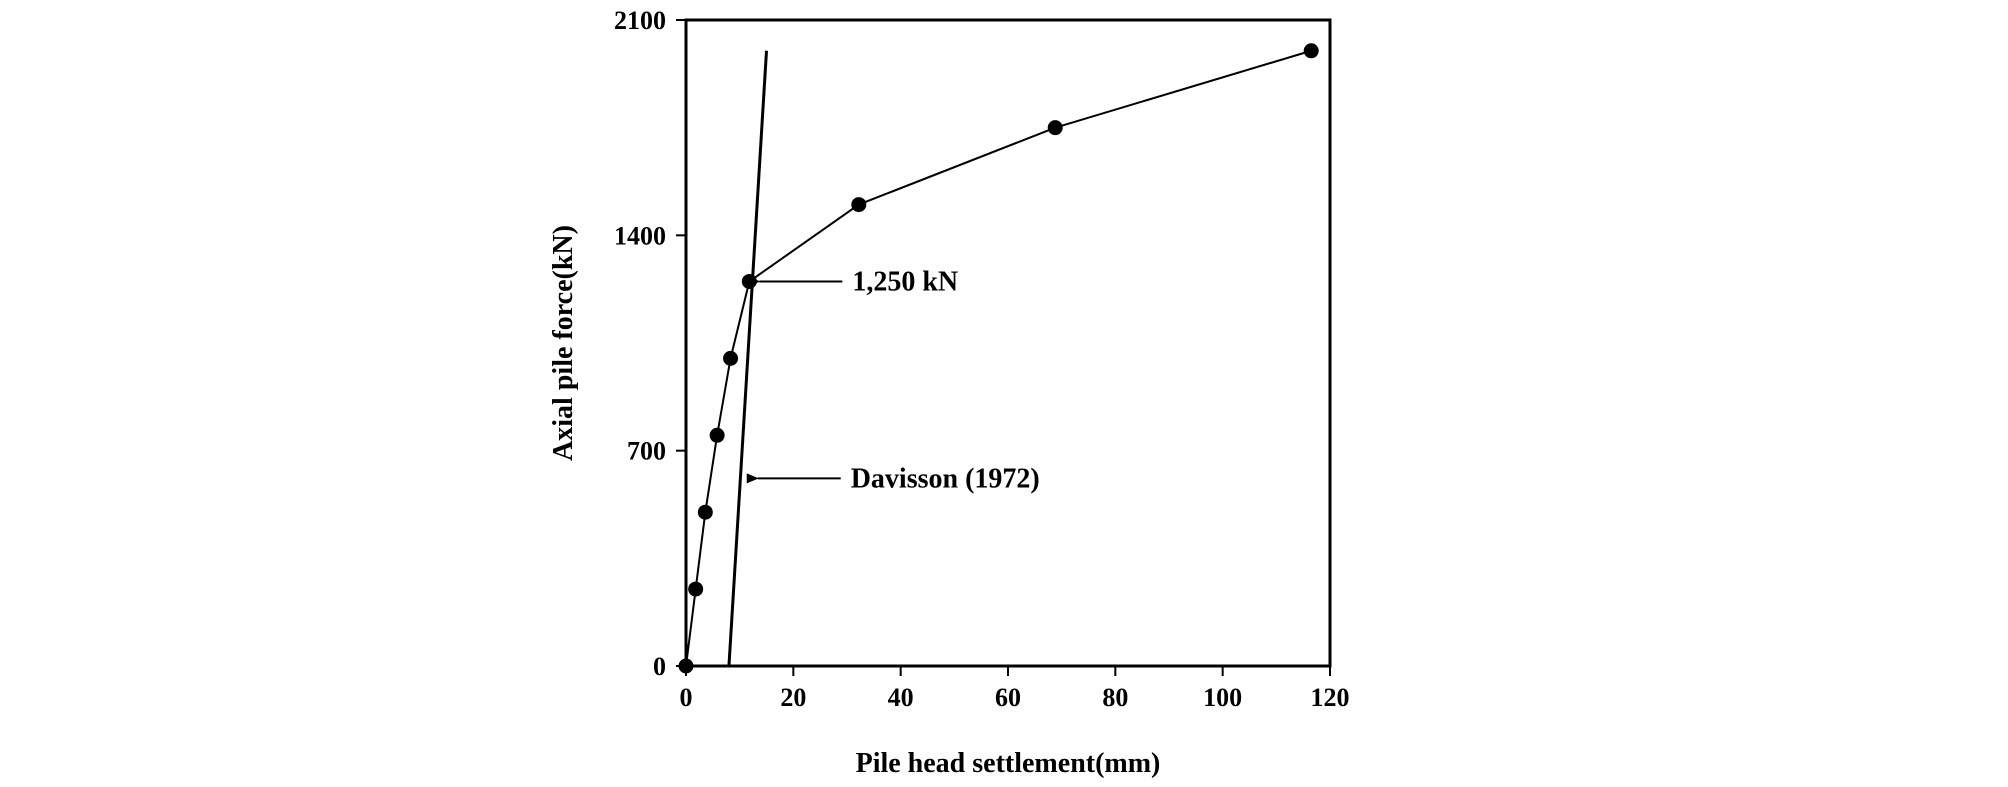  I want to click on y-tick-label: 0, so click(659, 666).